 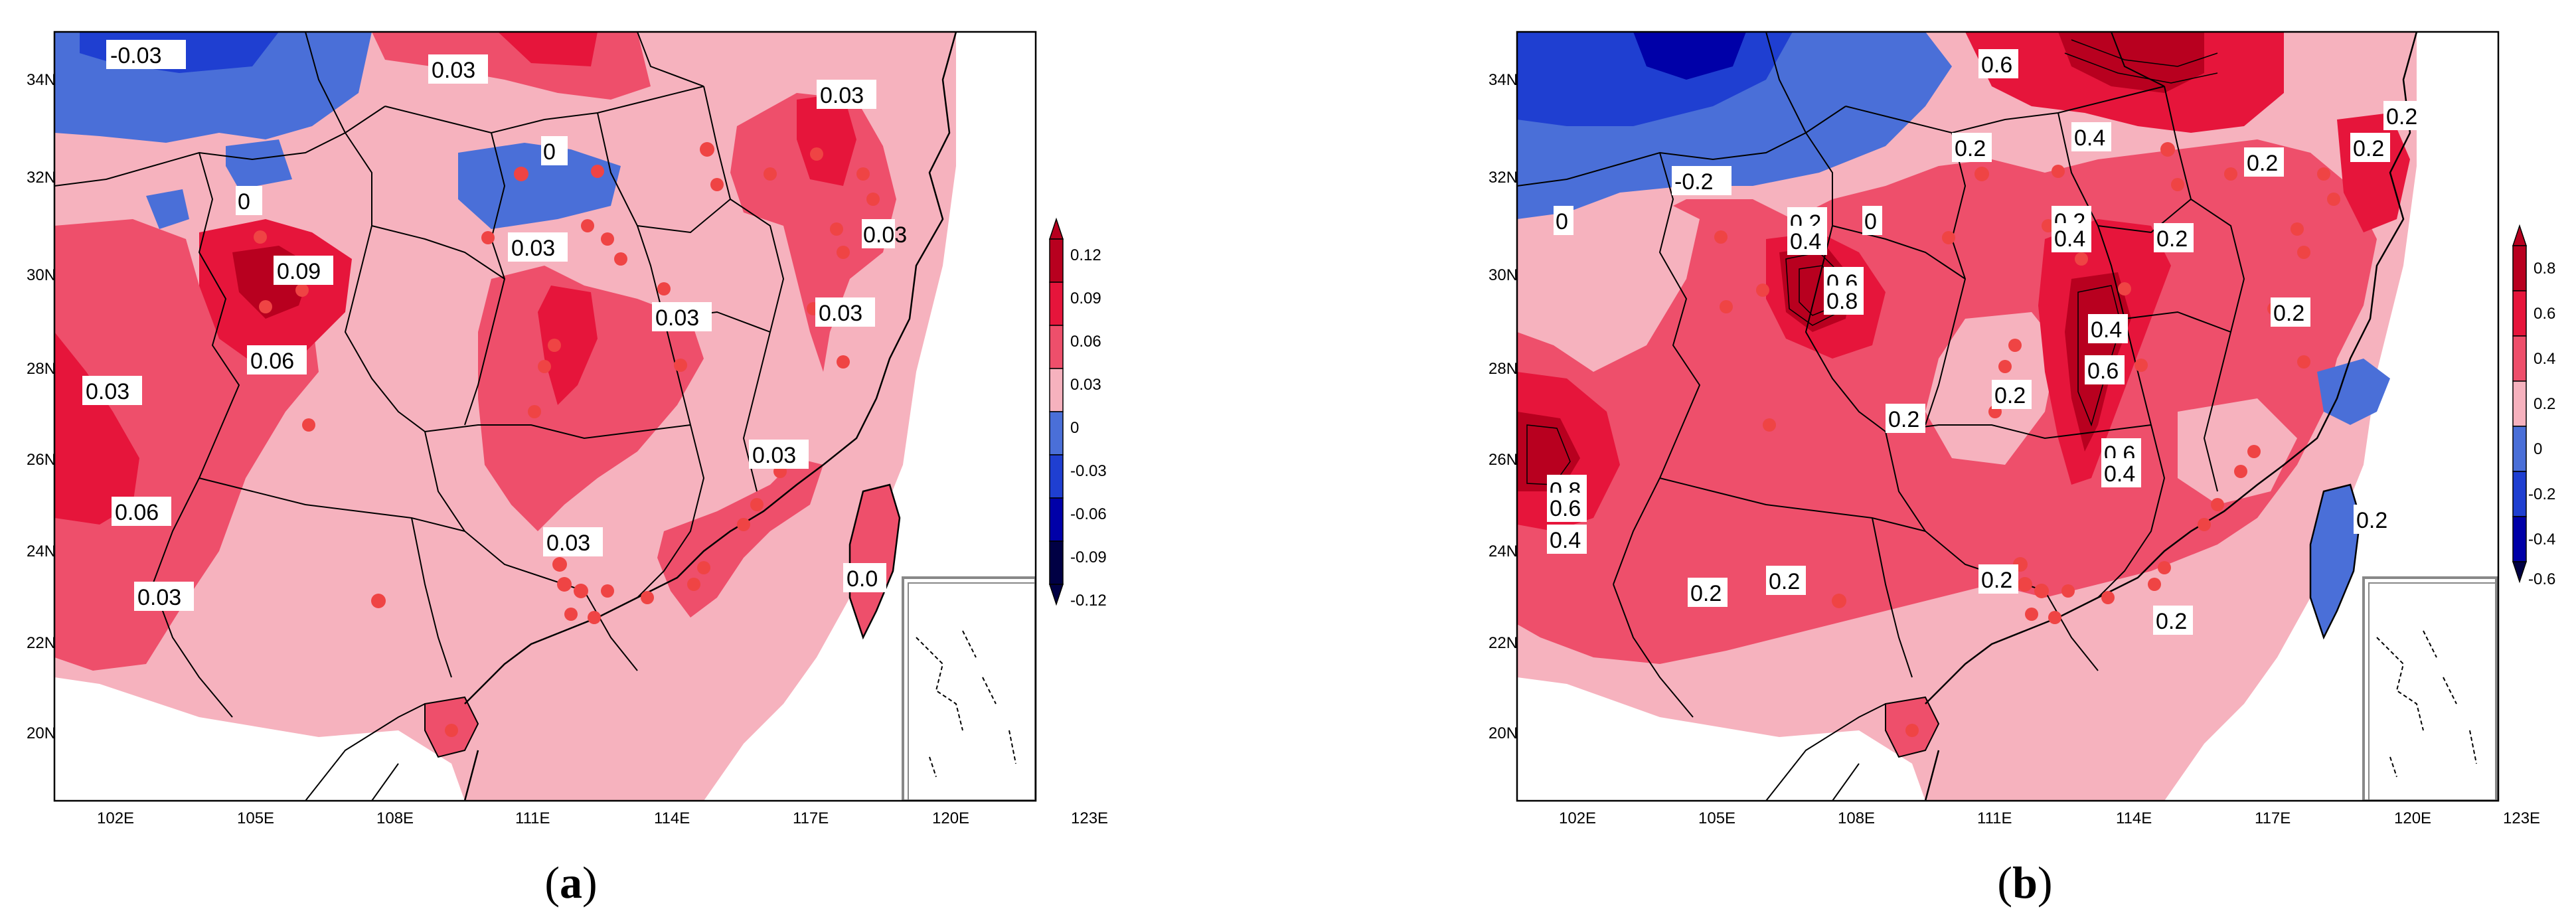 I want to click on panel-a-caption: (a), so click(x=571, y=883).